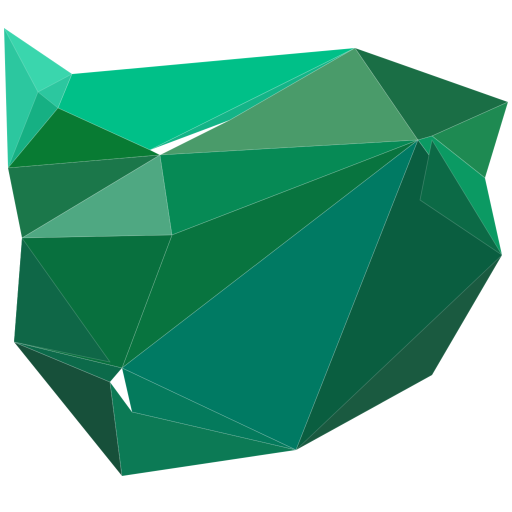 This screenshot has height=512, width=512. Describe the element at coordinates (38, 60) in the screenshot. I see `left-ear-inner-facet` at that location.